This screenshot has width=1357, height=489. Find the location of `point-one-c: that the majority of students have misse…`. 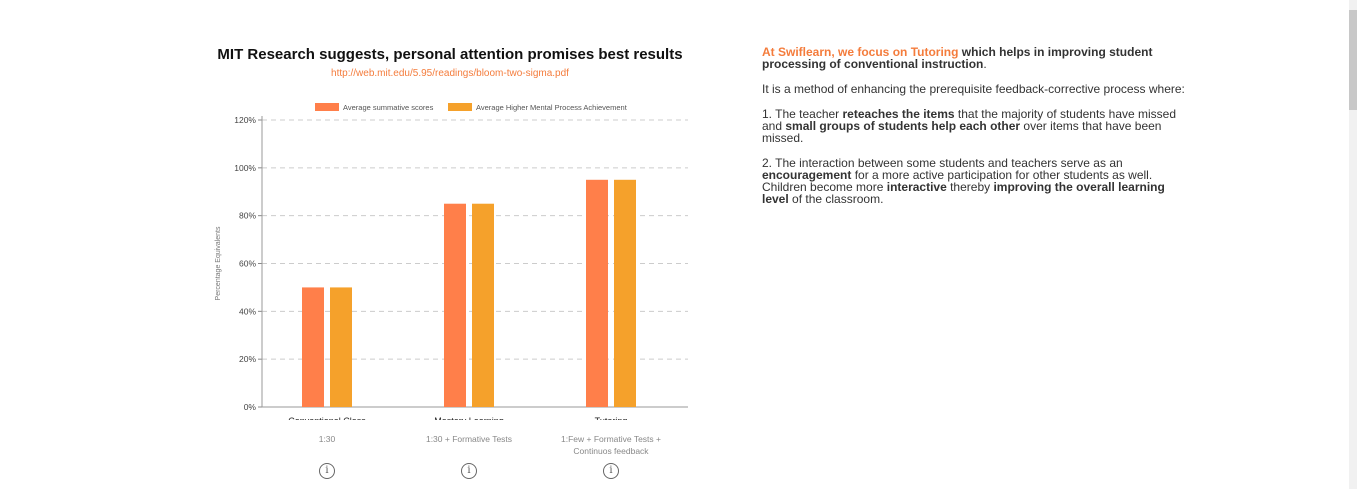

point-one-c: that the majority of students have misse… is located at coordinates (969, 120).